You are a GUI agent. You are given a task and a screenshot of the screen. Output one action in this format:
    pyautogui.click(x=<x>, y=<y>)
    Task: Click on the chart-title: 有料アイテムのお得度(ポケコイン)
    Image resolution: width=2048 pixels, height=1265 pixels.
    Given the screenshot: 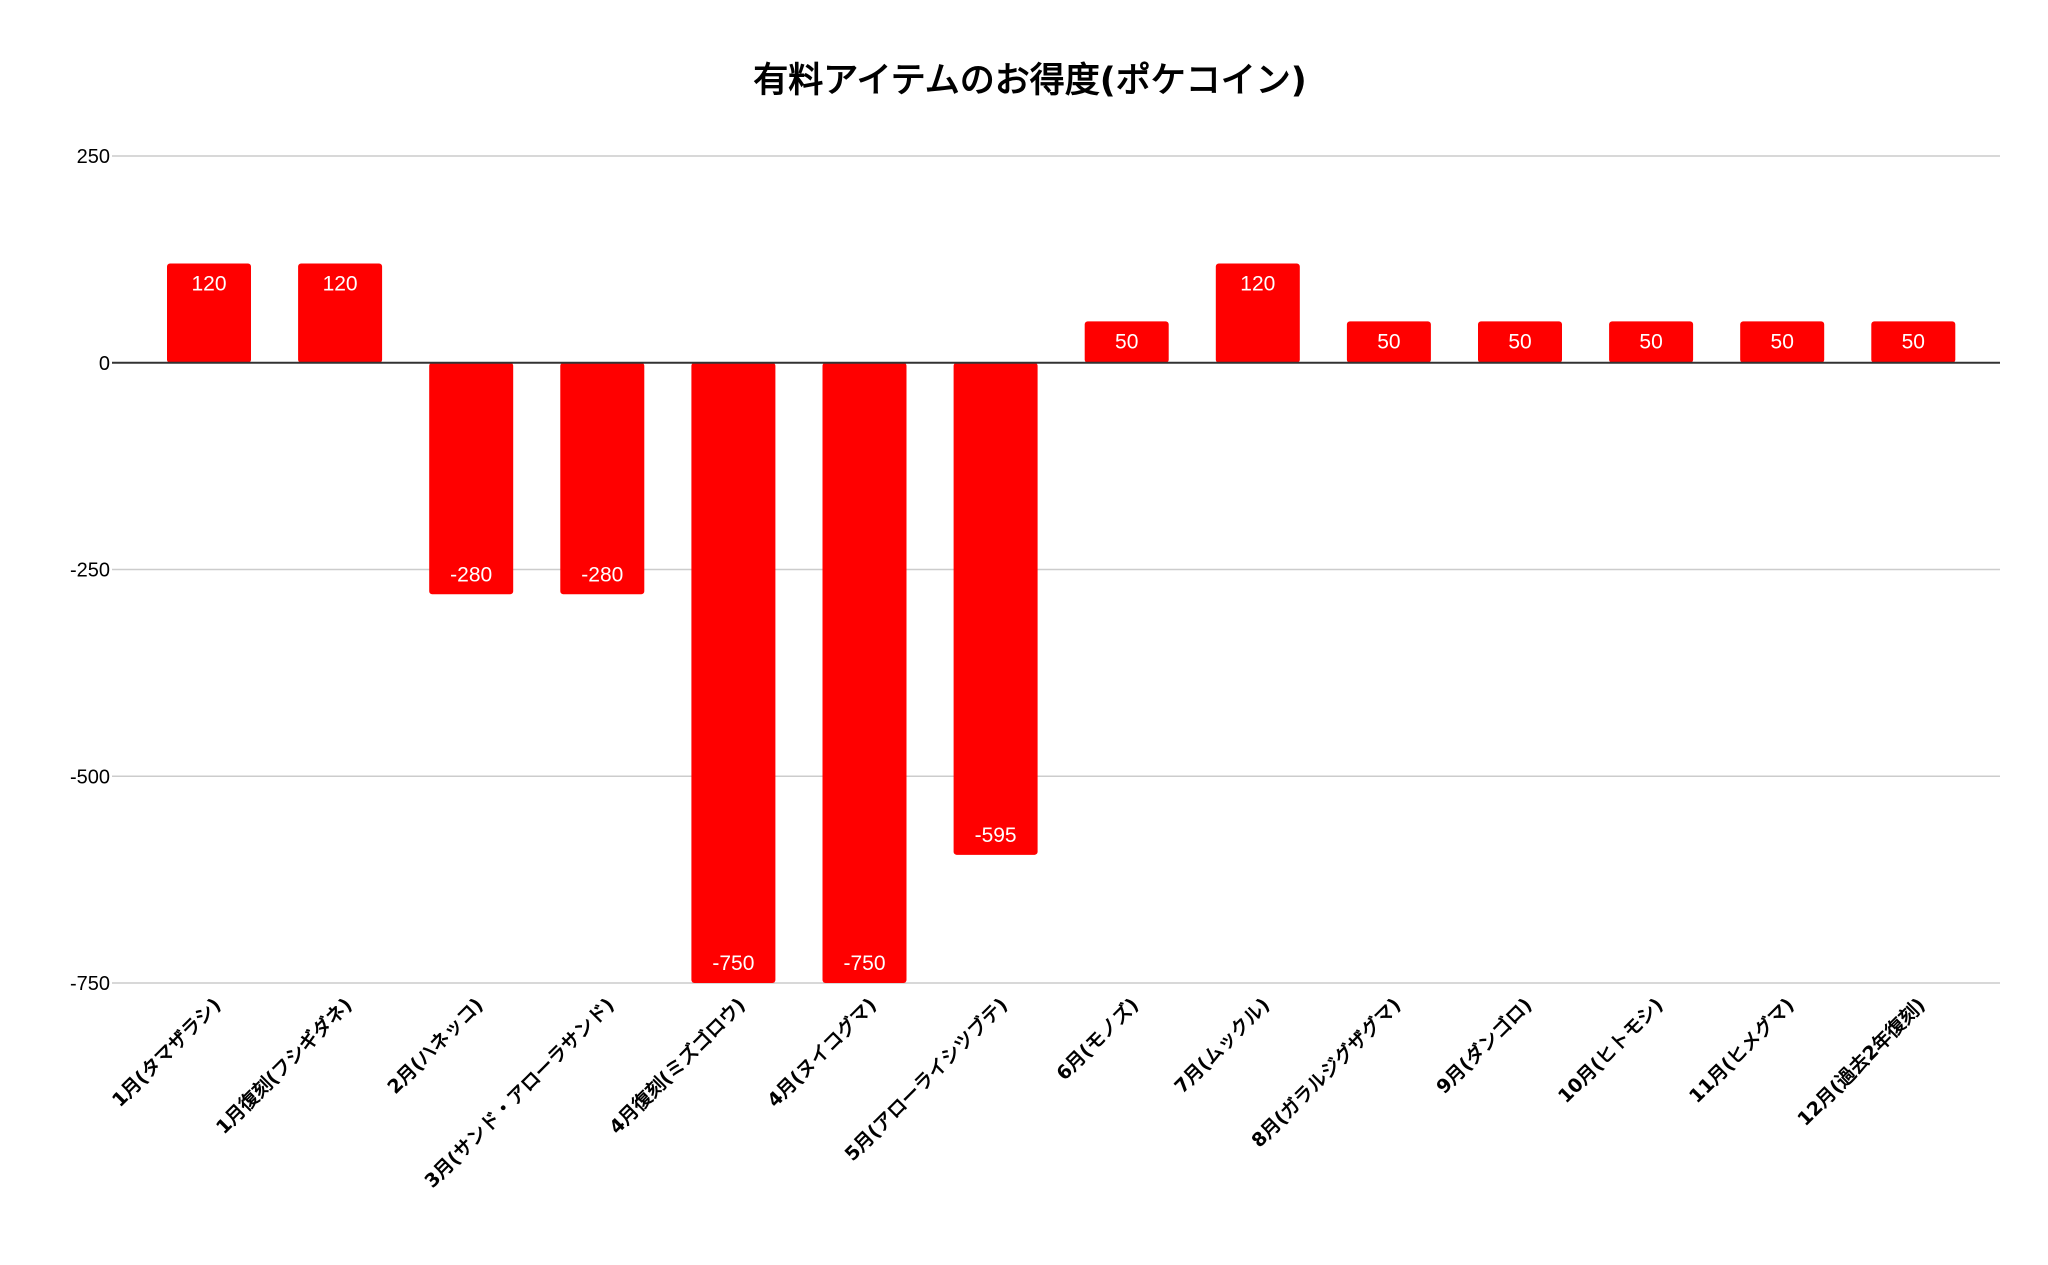 What is the action you would take?
    pyautogui.click(x=1030, y=80)
    